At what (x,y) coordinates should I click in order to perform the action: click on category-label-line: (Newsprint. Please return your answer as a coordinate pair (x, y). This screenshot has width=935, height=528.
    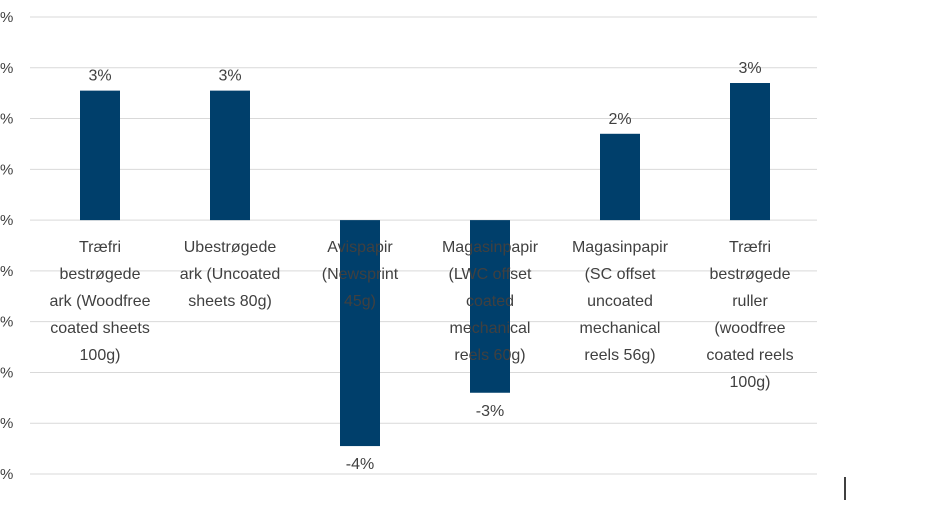
    Looking at the image, I should click on (360, 274).